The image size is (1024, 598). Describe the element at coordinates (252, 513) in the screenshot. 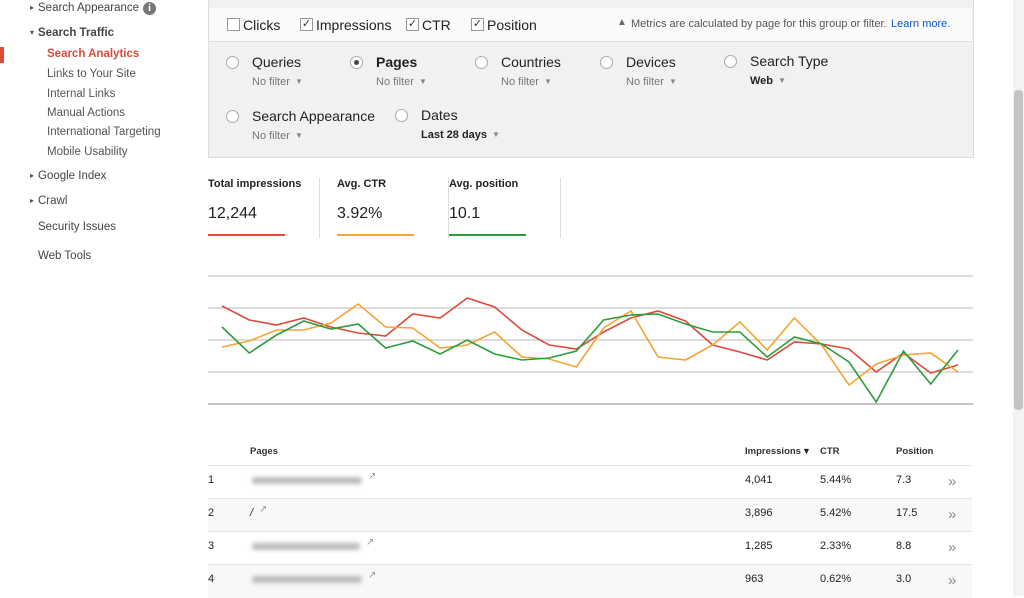

I see `page-link: /` at that location.